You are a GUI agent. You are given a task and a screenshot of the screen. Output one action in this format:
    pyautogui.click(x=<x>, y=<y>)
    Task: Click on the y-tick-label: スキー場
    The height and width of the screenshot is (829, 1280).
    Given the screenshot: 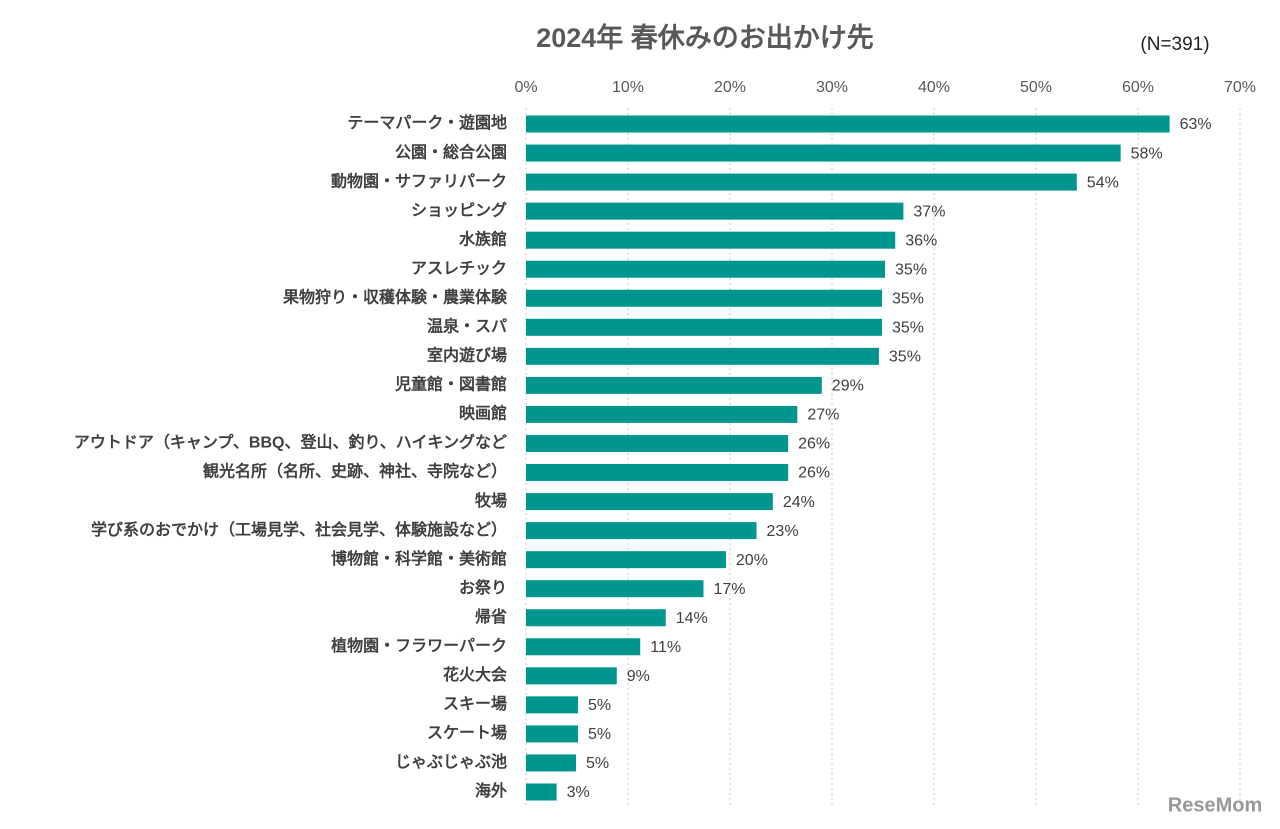 What is the action you would take?
    pyautogui.click(x=475, y=704)
    